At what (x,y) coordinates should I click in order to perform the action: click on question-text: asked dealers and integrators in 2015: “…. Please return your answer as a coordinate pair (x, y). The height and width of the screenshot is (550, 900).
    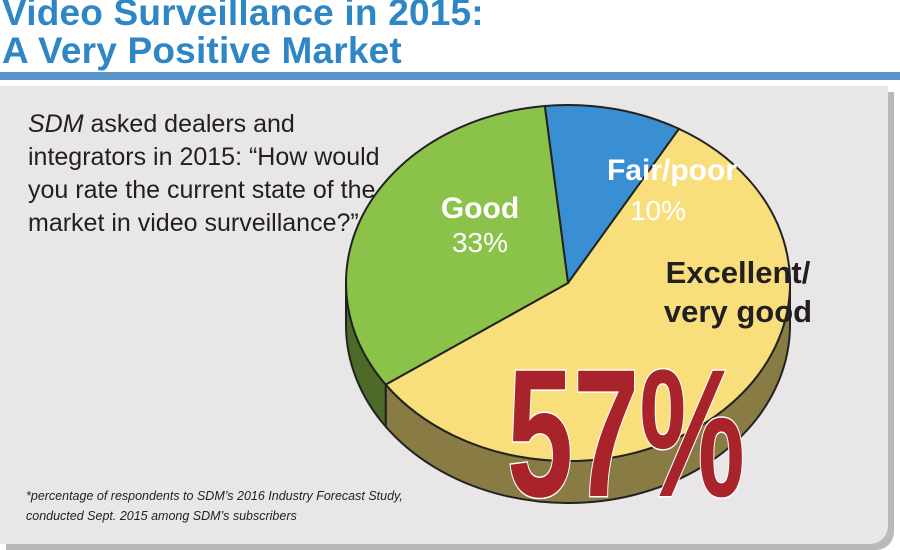
    Looking at the image, I should click on (204, 173).